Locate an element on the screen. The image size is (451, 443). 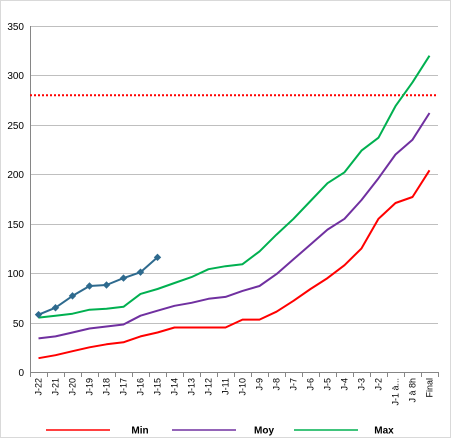
legend-label-moy: Moy is located at coordinates (264, 431).